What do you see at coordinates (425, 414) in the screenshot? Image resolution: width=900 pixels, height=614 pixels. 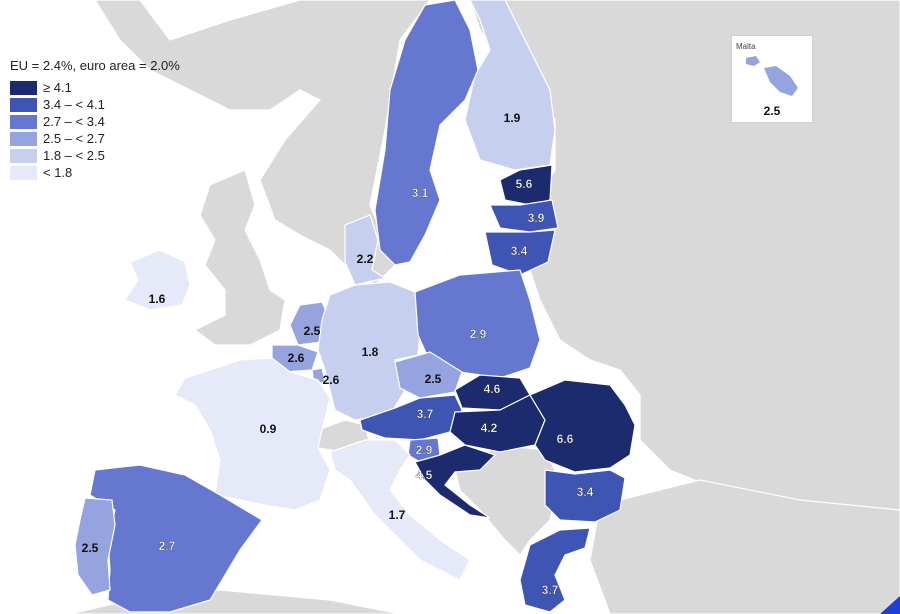 I see `label-austria: 3.7` at bounding box center [425, 414].